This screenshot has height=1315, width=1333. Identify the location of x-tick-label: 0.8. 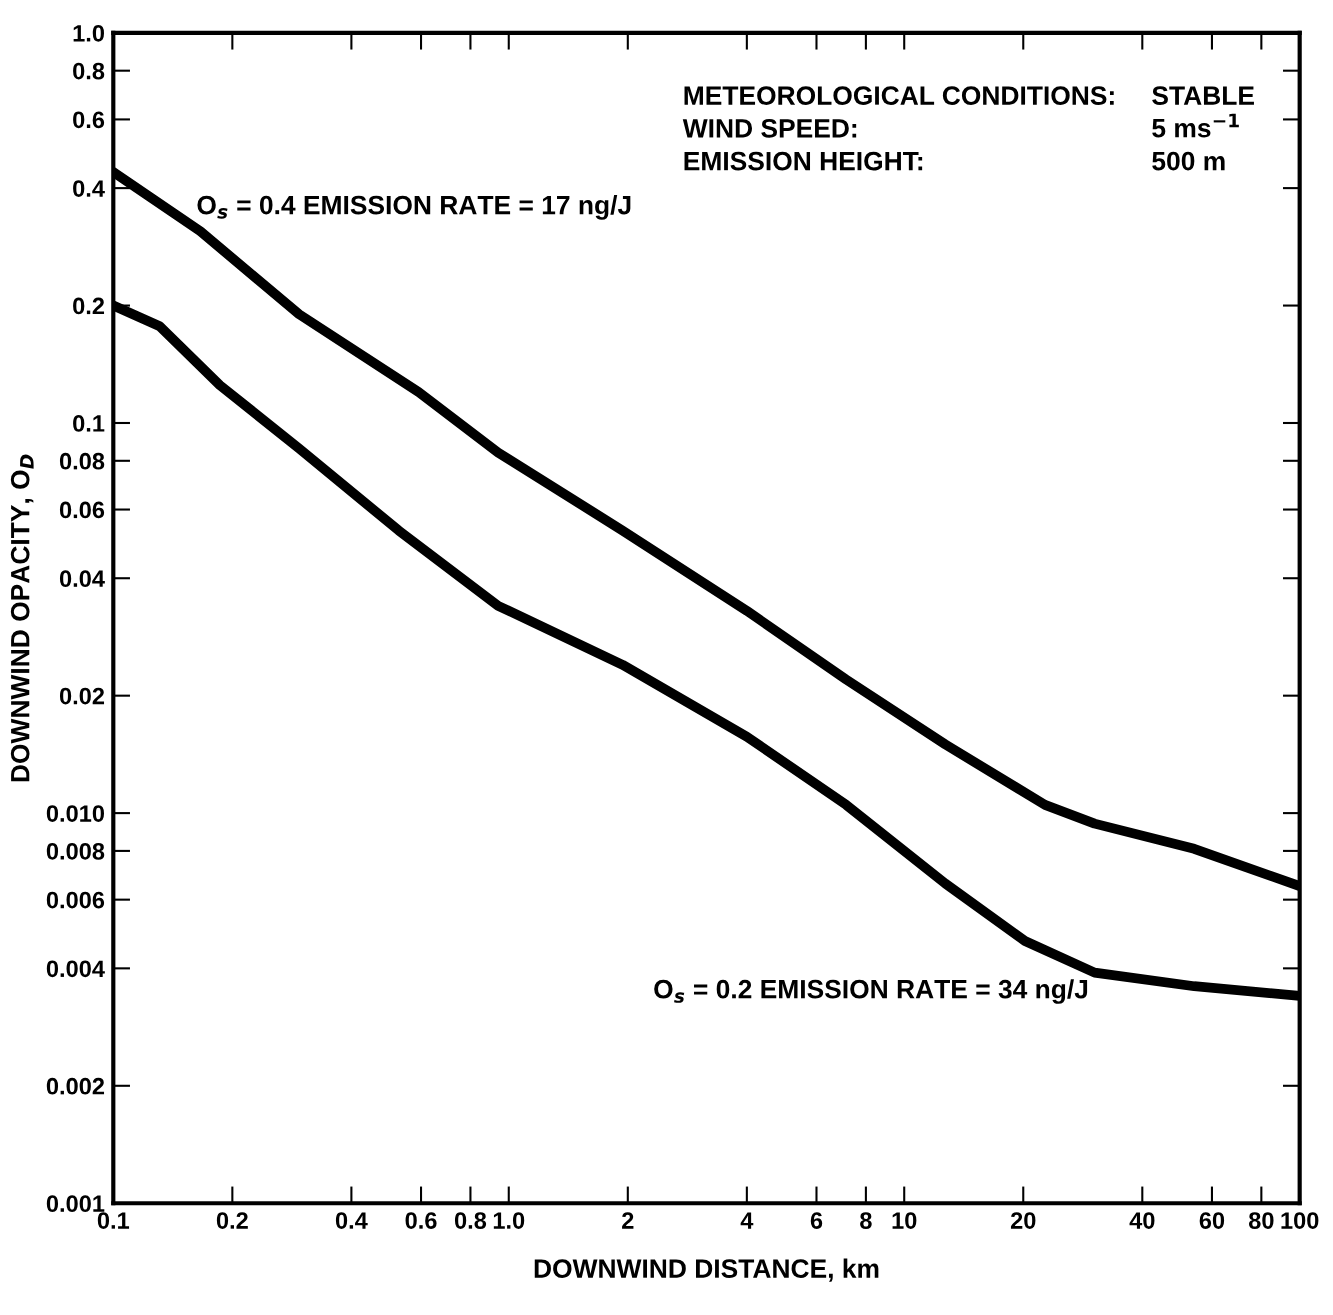
(470, 1220).